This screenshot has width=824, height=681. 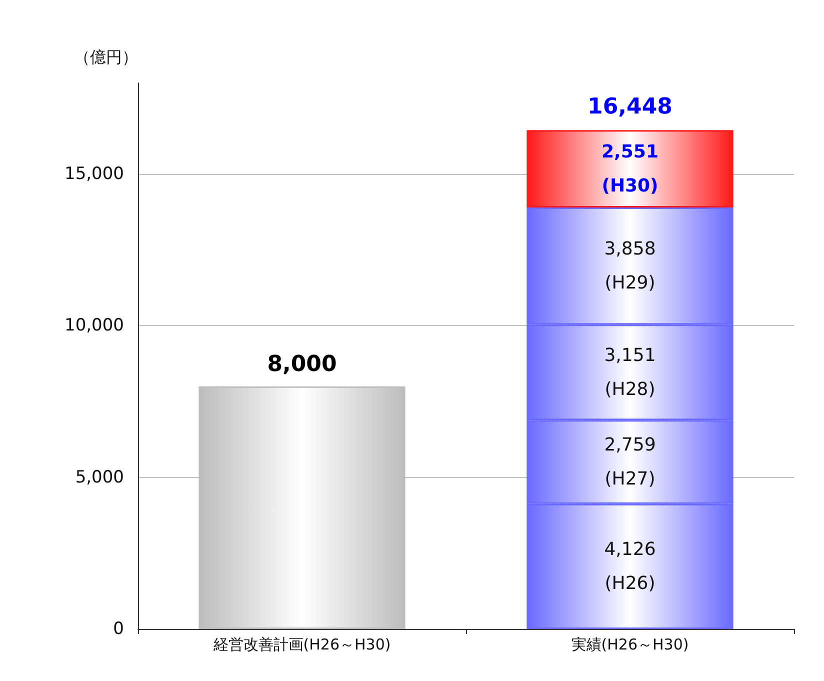 I want to click on data-label: 2,551 (H30), so click(x=630, y=168).